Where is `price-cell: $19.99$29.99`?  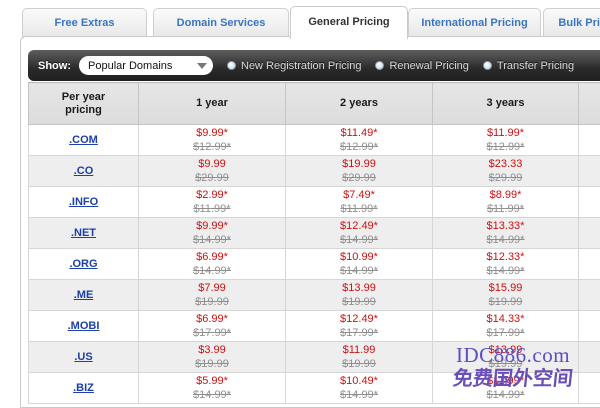 price-cell: $19.99$29.99 is located at coordinates (359, 171).